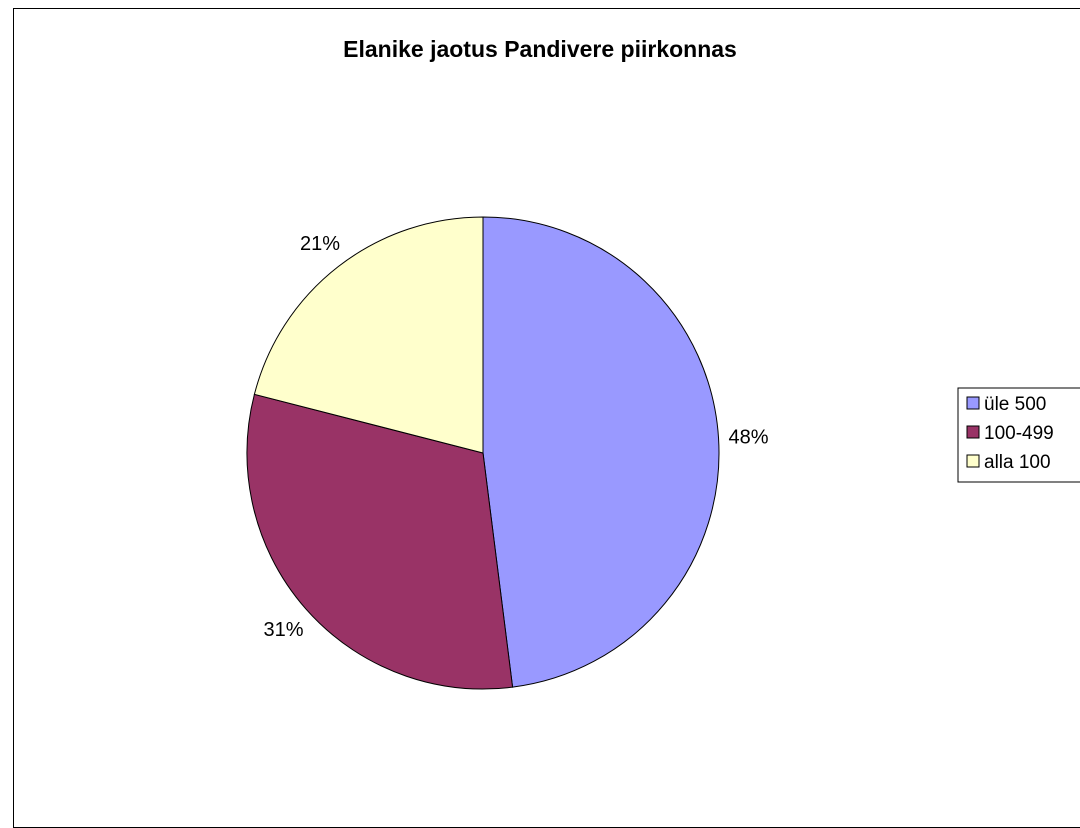 The width and height of the screenshot is (1080, 828). I want to click on slice-label-2: 31%, so click(283, 630).